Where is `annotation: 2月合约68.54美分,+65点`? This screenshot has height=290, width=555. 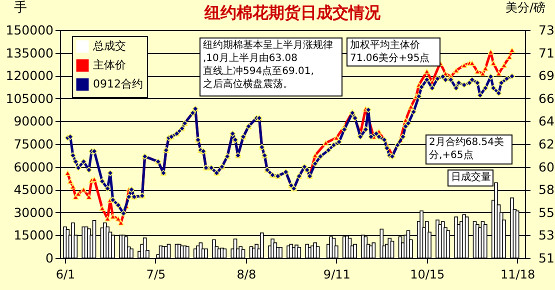
annotation: 2月合约68.54美分,+65点 is located at coordinates (466, 148).